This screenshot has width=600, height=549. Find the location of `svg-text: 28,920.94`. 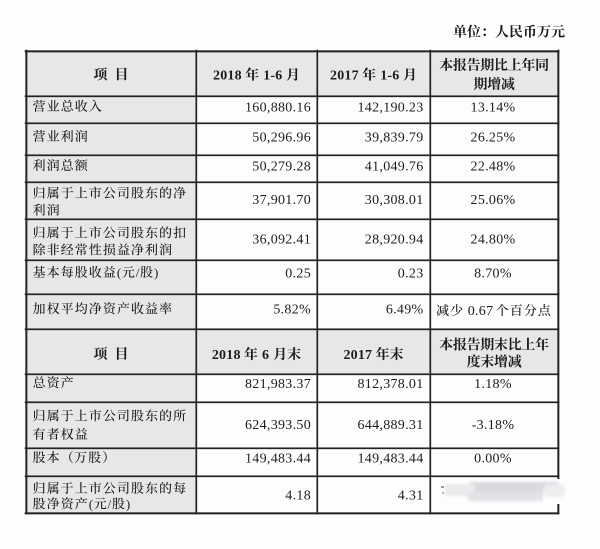

svg-text: 28,920.94 is located at coordinates (394, 240).